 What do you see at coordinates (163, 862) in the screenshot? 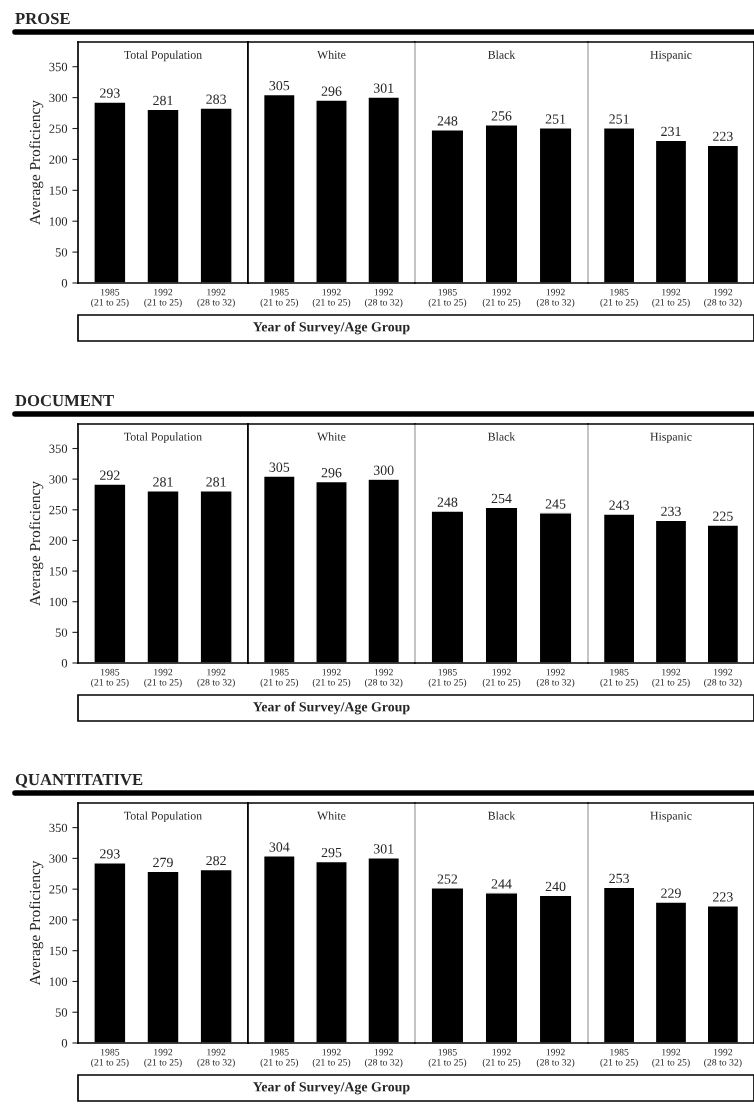
I see `data-label: 279` at bounding box center [163, 862].